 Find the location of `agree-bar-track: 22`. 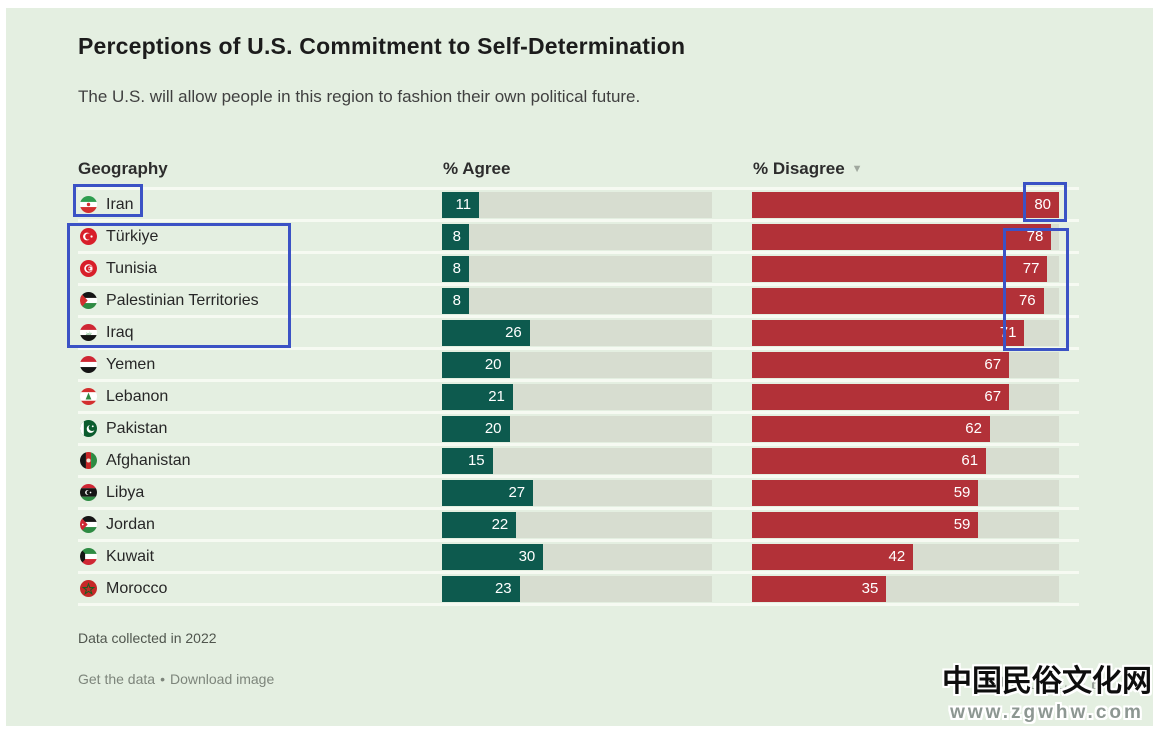

agree-bar-track: 22 is located at coordinates (577, 524).